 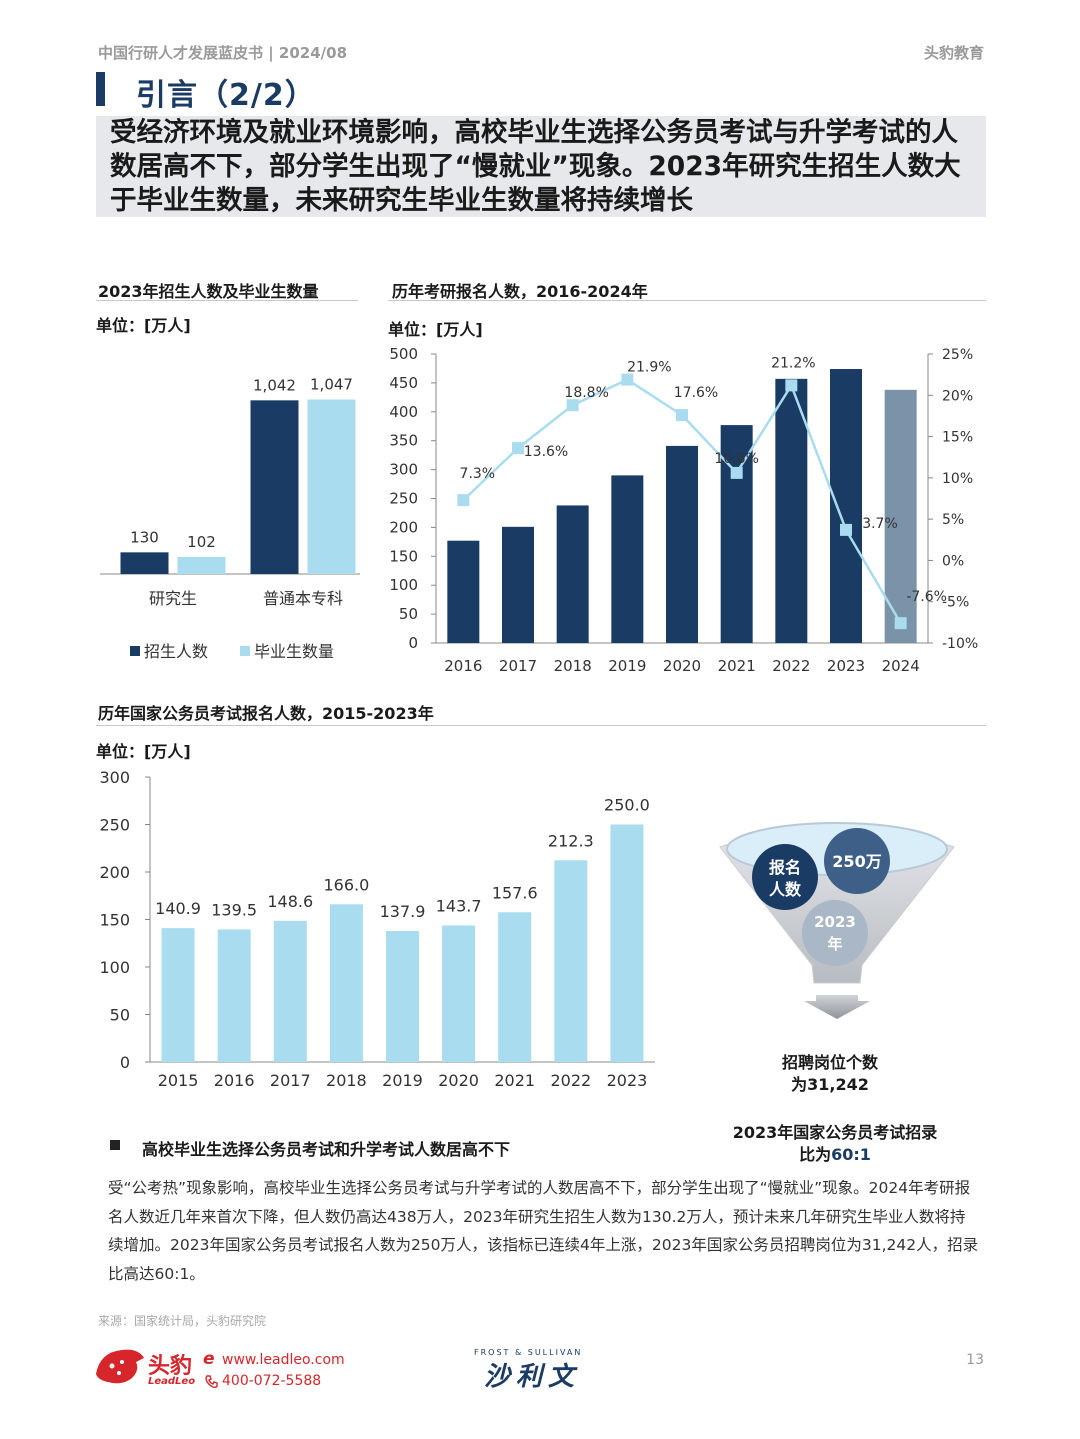 I want to click on chart2-growth-label: 17.6%, so click(x=696, y=393).